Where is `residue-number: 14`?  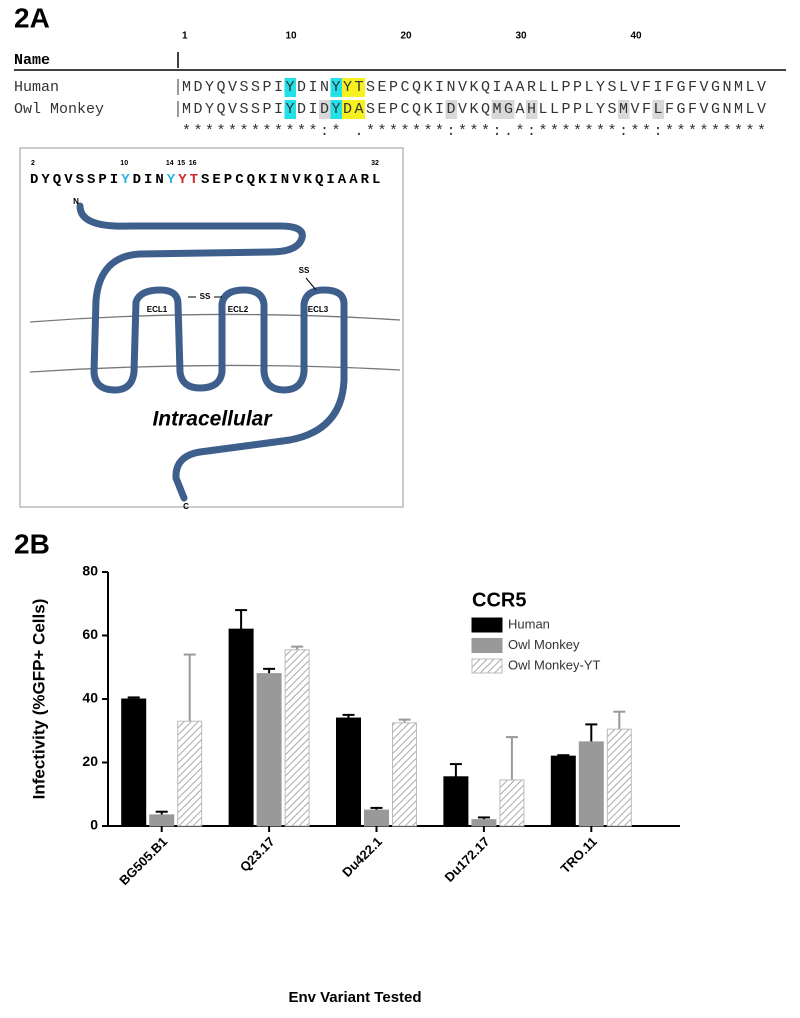 residue-number: 14 is located at coordinates (170, 163).